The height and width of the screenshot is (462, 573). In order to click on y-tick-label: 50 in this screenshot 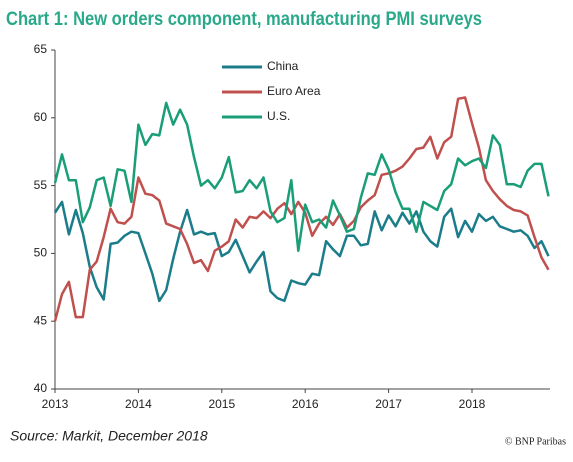, I will do `click(41, 253)`.